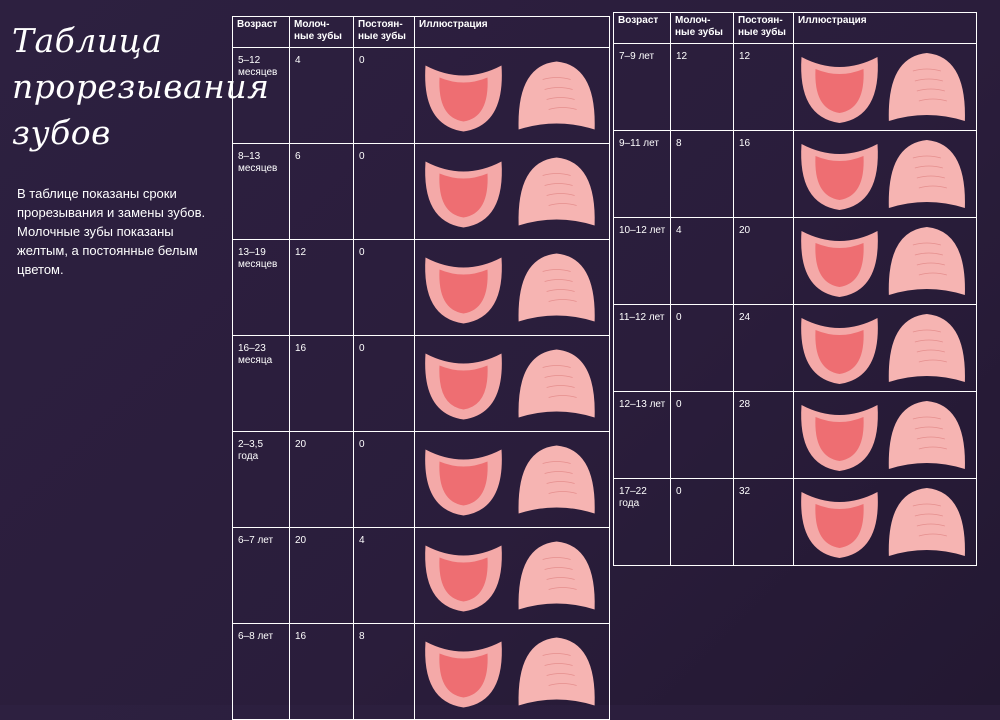 This screenshot has width=1000, height=720. What do you see at coordinates (763, 348) in the screenshot?
I see `cell-permanent: 24` at bounding box center [763, 348].